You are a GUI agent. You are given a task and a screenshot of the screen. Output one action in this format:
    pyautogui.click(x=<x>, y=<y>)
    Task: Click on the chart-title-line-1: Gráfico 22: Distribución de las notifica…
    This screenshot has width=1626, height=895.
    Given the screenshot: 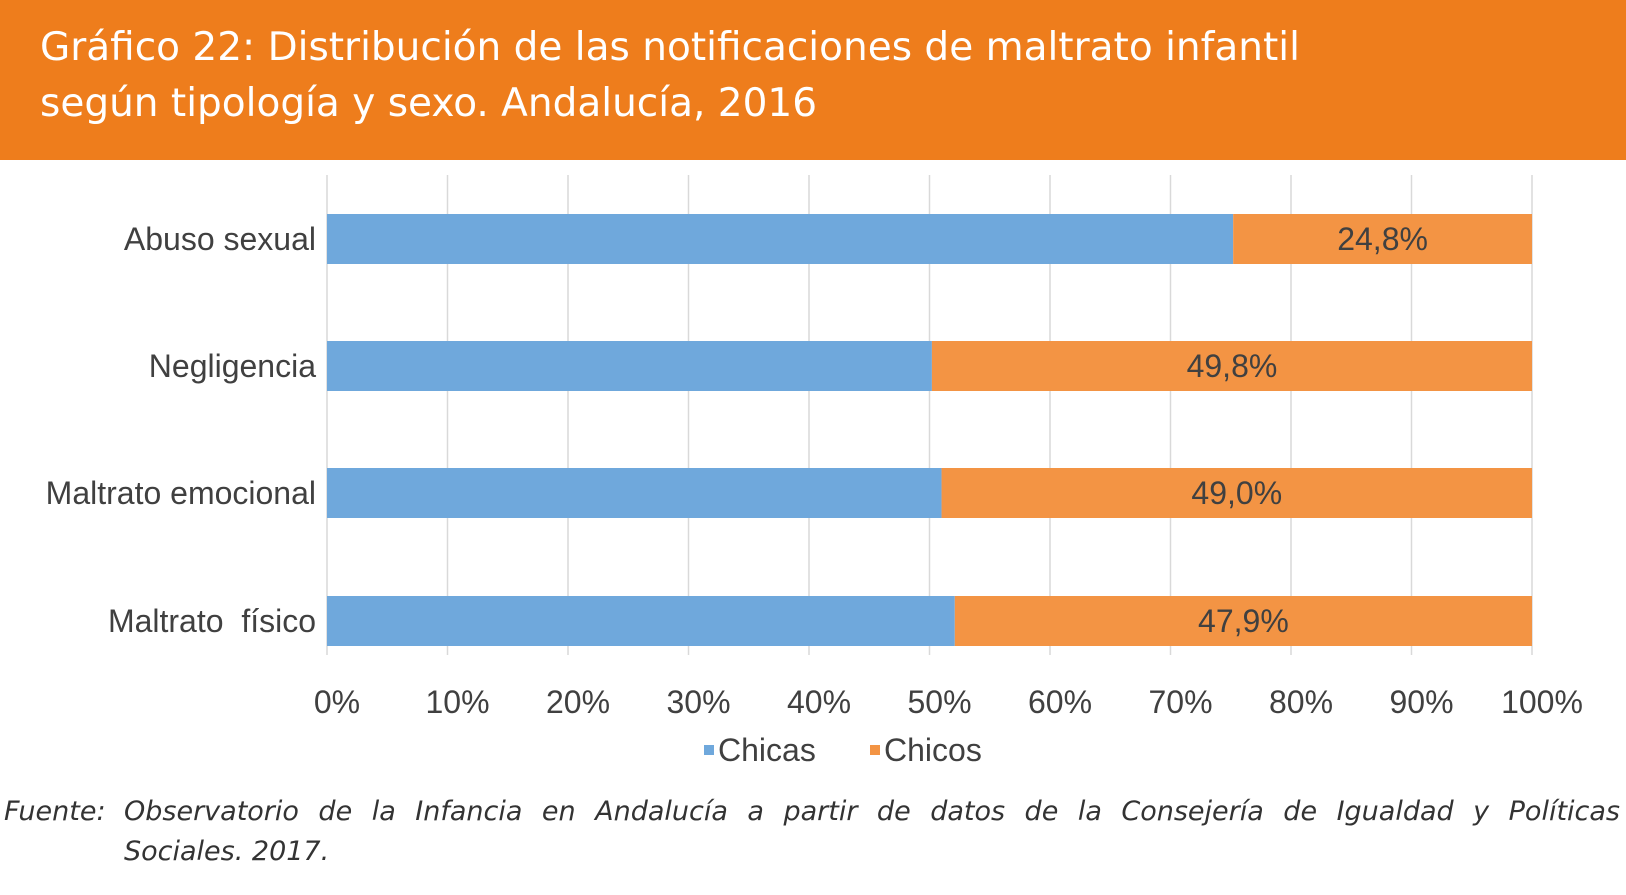 What is the action you would take?
    pyautogui.click(x=670, y=47)
    